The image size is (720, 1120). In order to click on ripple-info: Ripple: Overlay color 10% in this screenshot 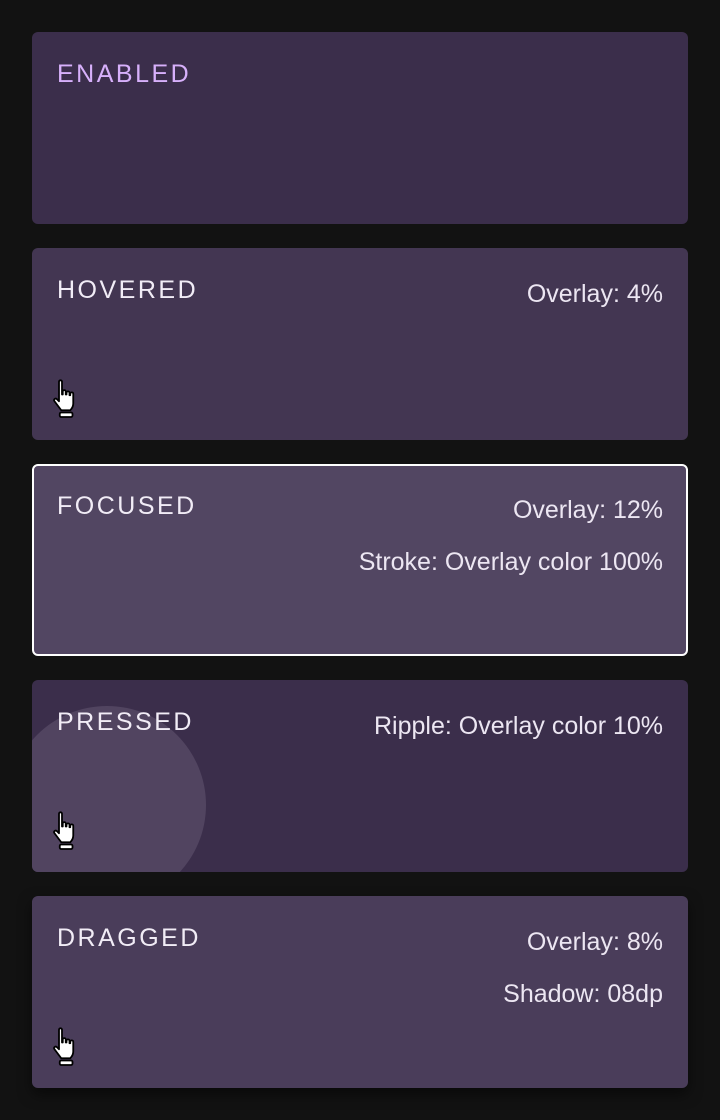, I will do `click(518, 726)`.